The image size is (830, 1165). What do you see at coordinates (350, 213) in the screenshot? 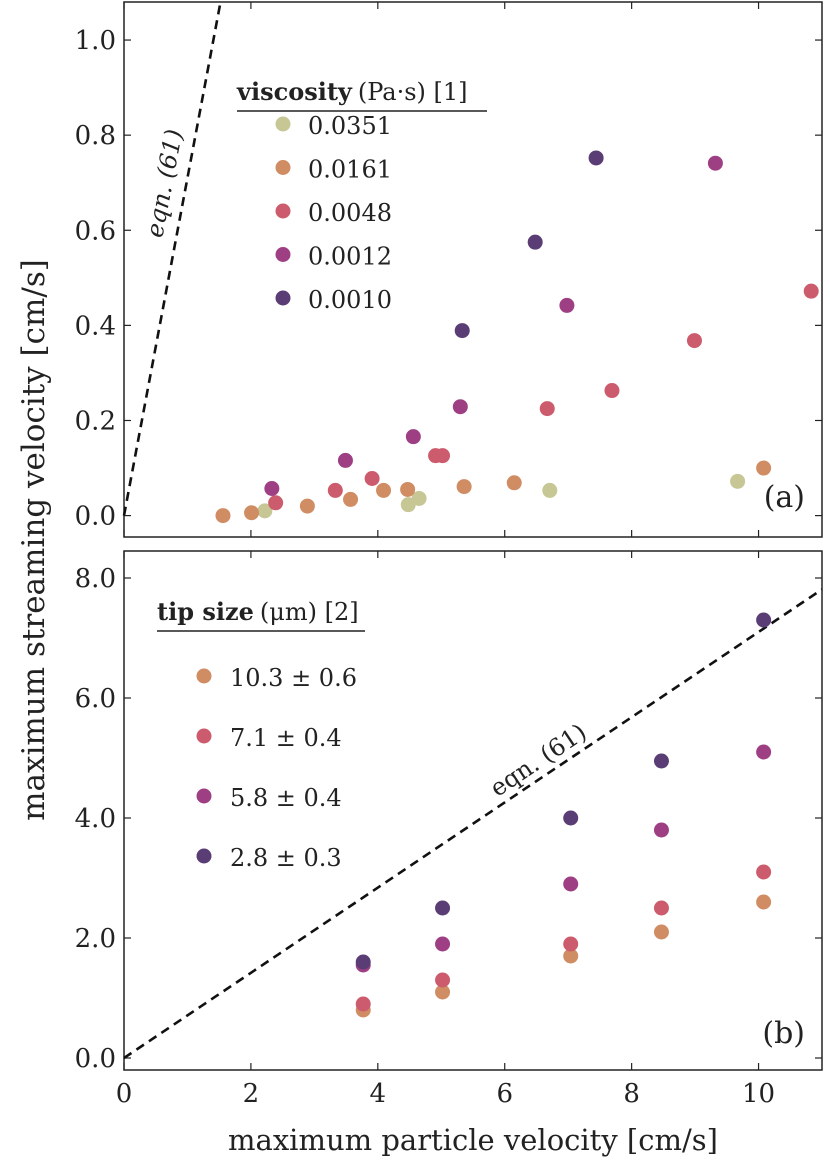
I see `legend-label: 0.0048` at bounding box center [350, 213].